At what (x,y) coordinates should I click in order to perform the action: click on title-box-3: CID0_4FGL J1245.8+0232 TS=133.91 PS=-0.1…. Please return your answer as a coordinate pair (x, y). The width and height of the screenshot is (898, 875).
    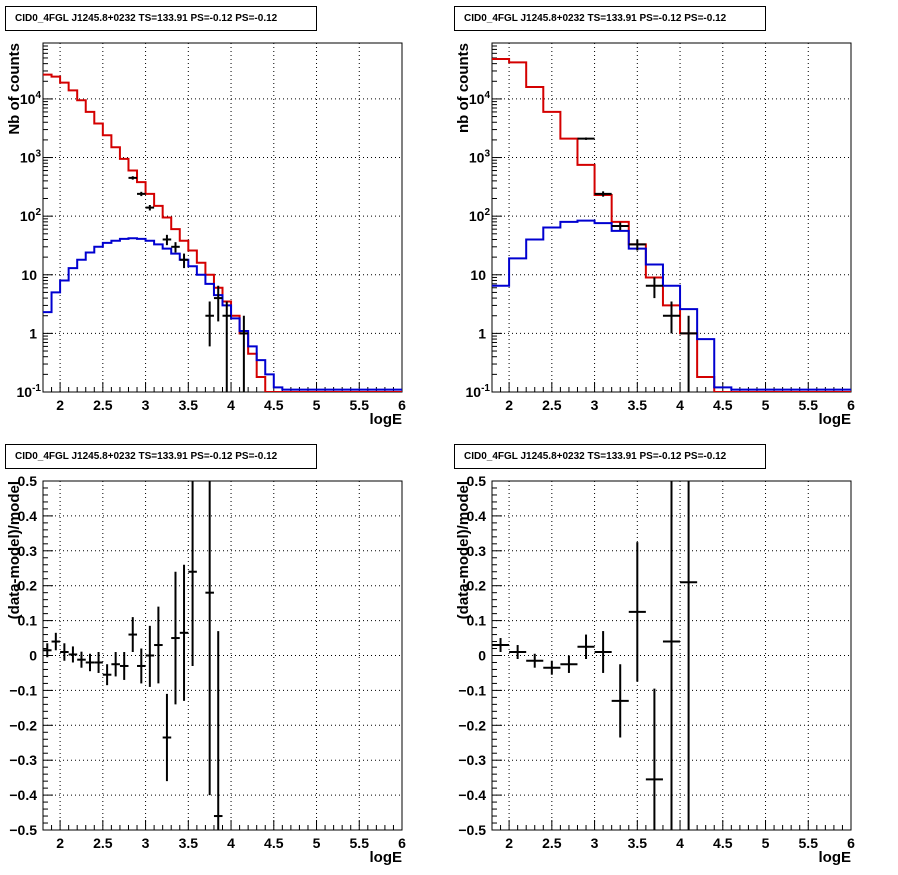
    Looking at the image, I should click on (161, 456).